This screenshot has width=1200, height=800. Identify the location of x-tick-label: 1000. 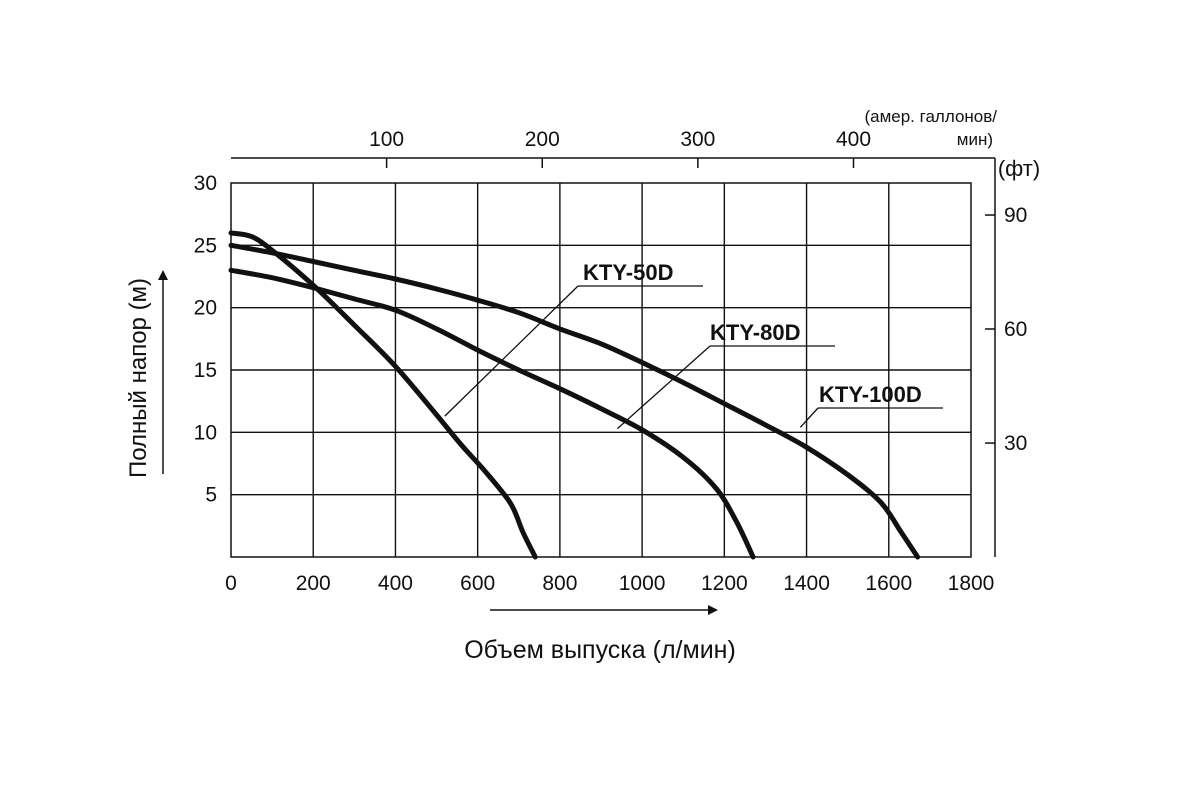
(642, 583).